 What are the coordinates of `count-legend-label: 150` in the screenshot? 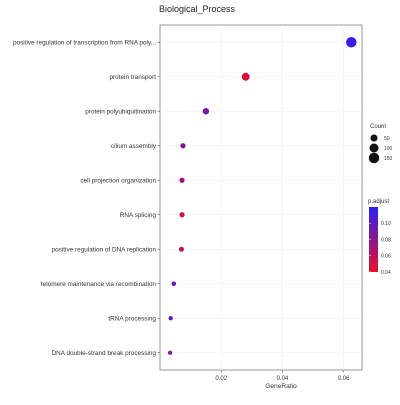 It's located at (388, 159).